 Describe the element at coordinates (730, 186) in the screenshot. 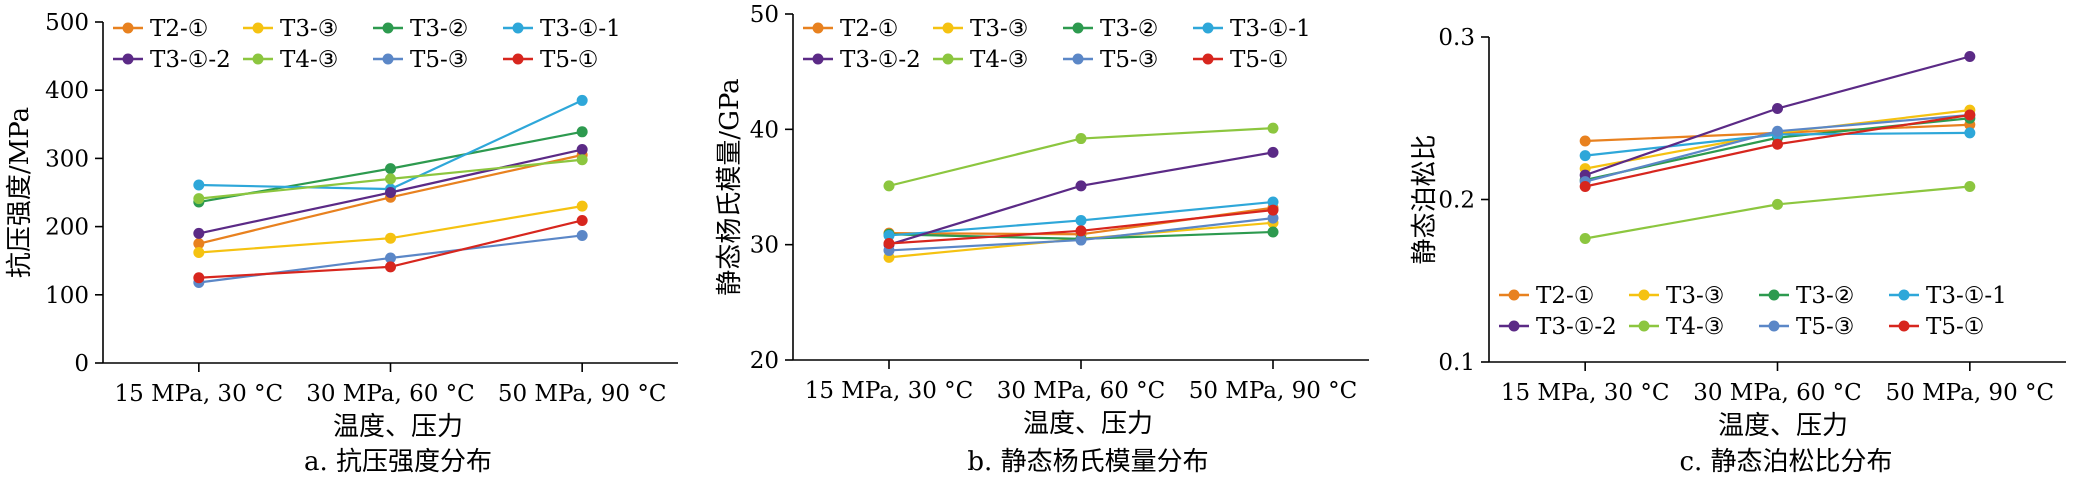

I see `y-axis-title: 静态杨氏模量/GPa` at that location.